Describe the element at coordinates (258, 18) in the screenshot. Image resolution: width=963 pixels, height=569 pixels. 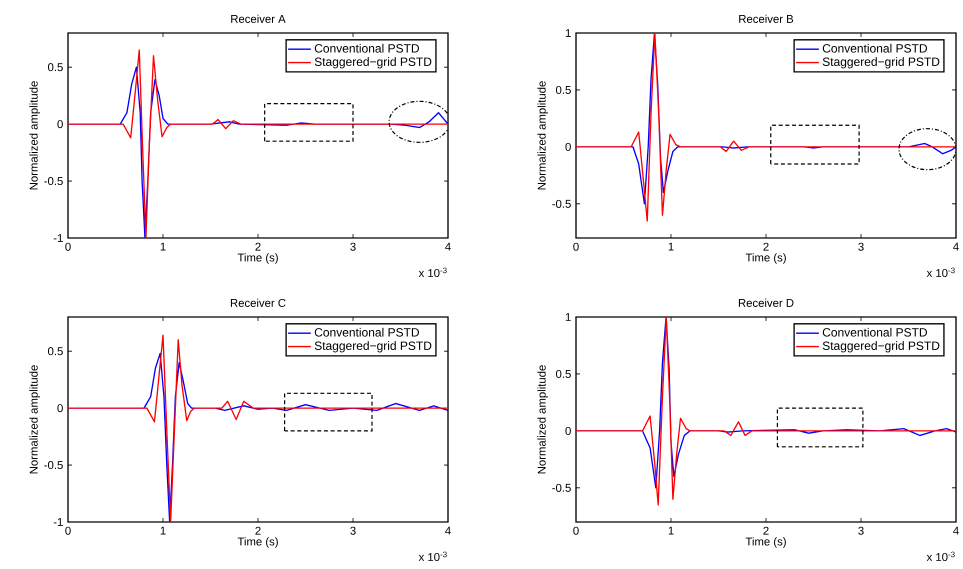
I see `chart-title: Receiver A` at that location.